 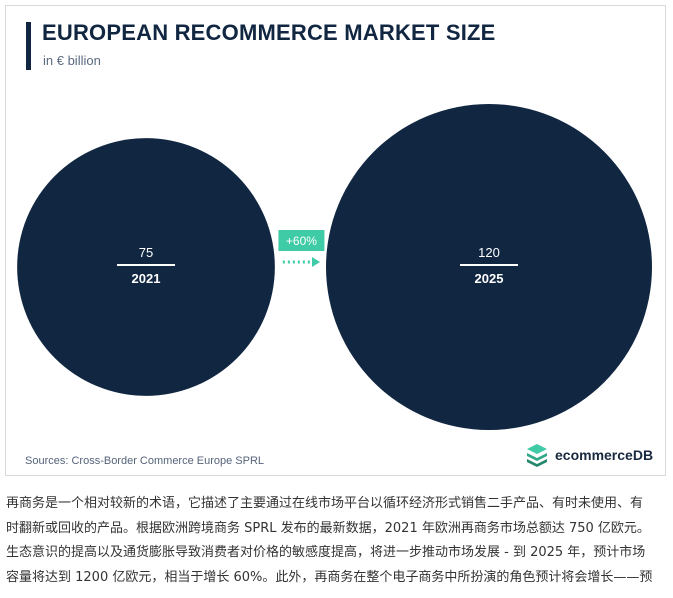 I want to click on chart-title: EUROPEAN RECOMMERCE MARKET SIZE, so click(x=269, y=32).